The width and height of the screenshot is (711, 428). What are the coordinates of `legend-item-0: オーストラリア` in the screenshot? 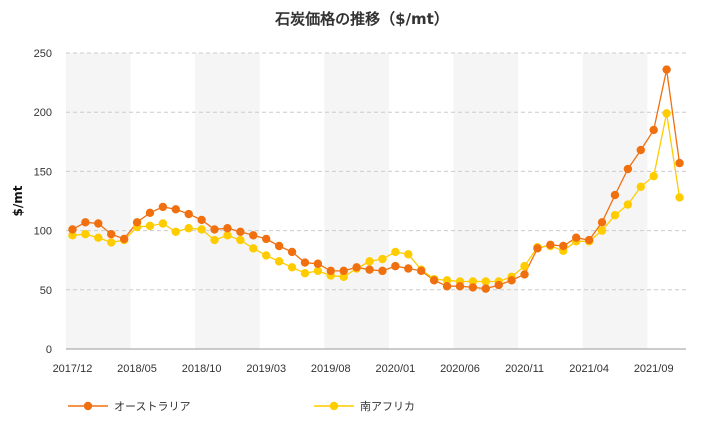 It's located at (129, 406).